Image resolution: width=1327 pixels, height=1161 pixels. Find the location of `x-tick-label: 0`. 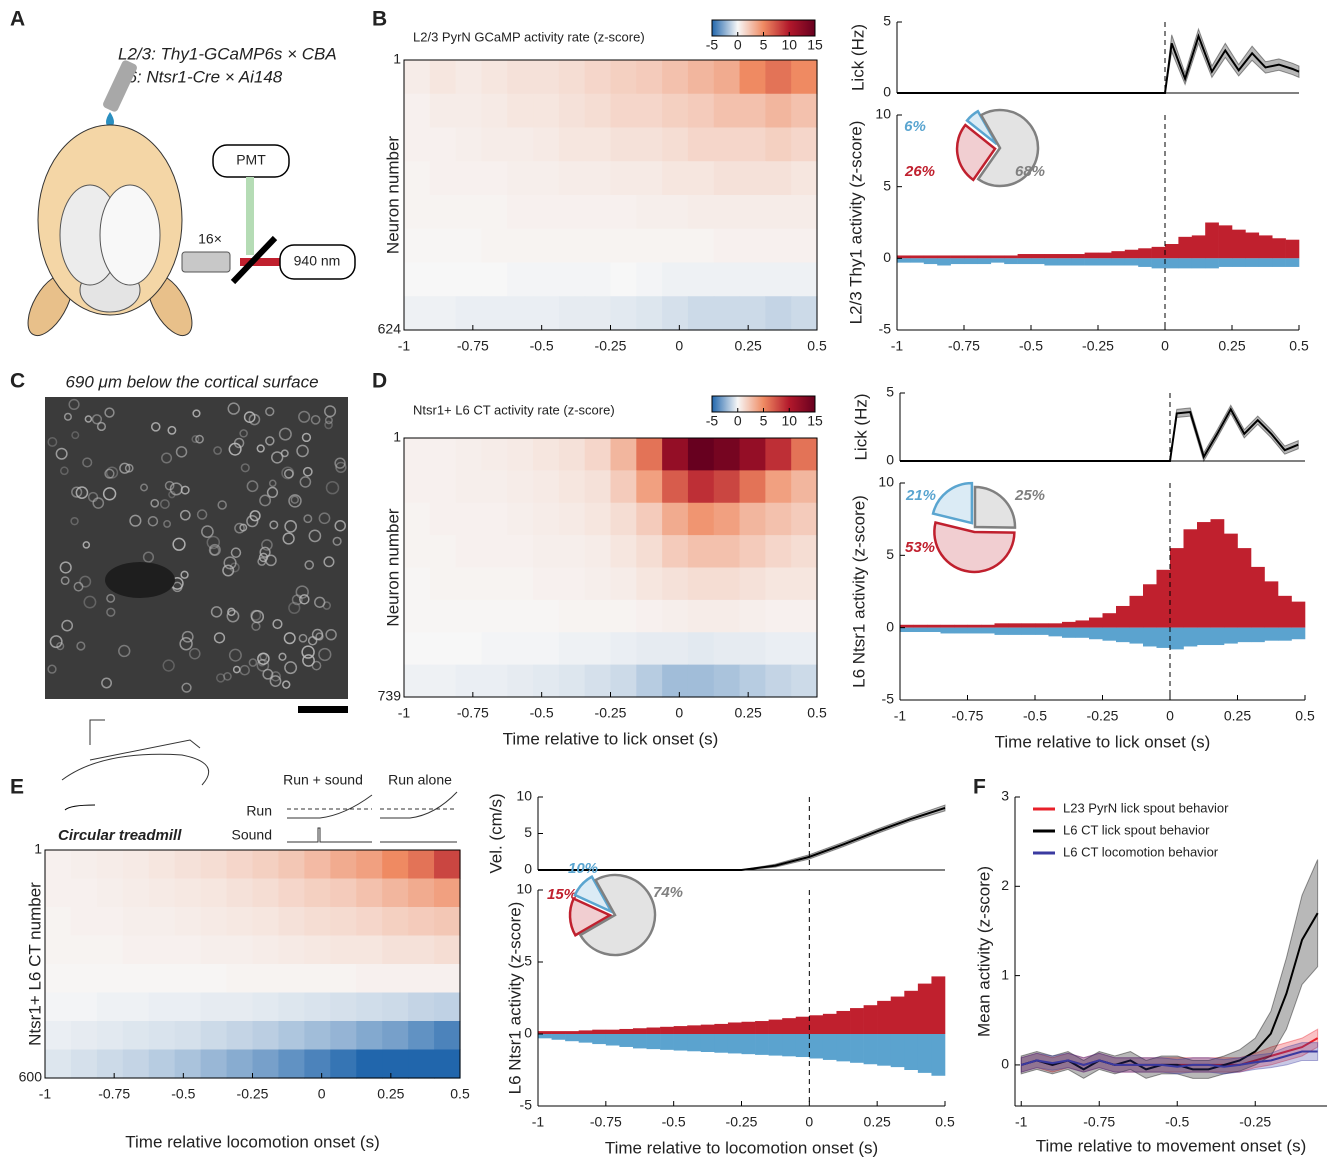

x-tick-label: 0 is located at coordinates (1170, 716).